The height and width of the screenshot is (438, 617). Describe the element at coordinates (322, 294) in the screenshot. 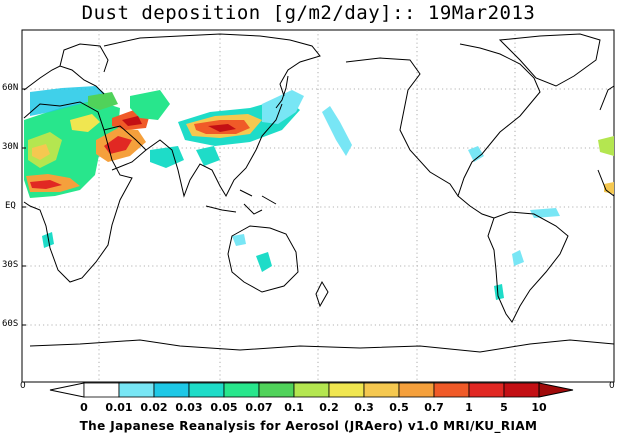

I see `coast-new-zealand` at that location.